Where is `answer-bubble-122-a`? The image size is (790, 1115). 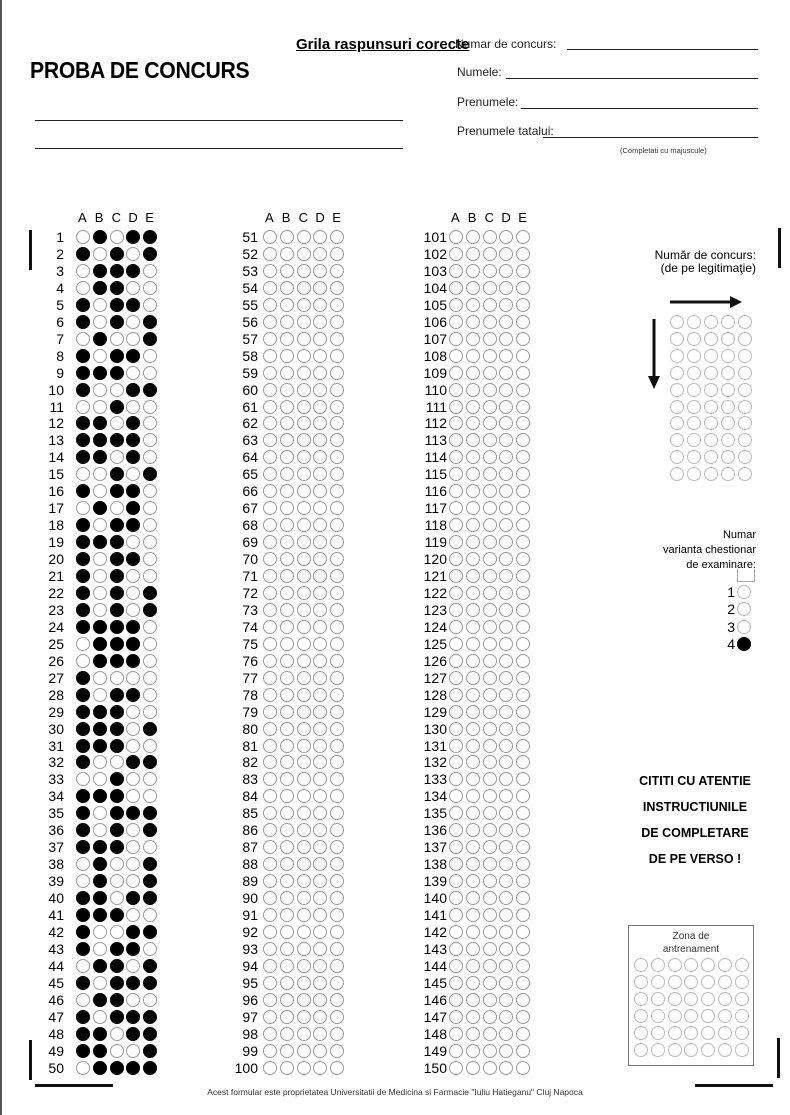 answer-bubble-122-a is located at coordinates (456, 592).